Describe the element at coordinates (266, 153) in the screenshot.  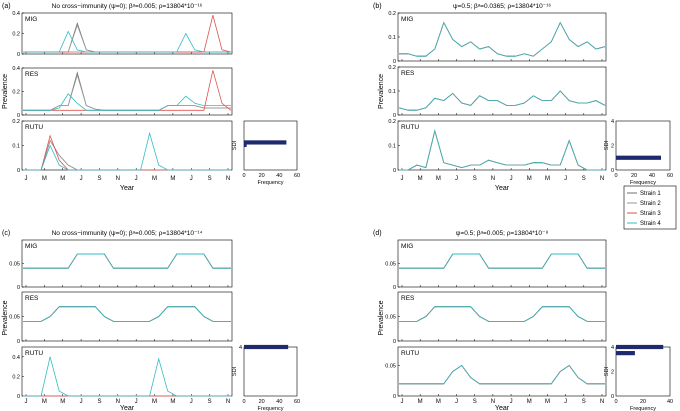
I see `sdi-histogram: 0 20 40 60 Frequency SDI` at that location.